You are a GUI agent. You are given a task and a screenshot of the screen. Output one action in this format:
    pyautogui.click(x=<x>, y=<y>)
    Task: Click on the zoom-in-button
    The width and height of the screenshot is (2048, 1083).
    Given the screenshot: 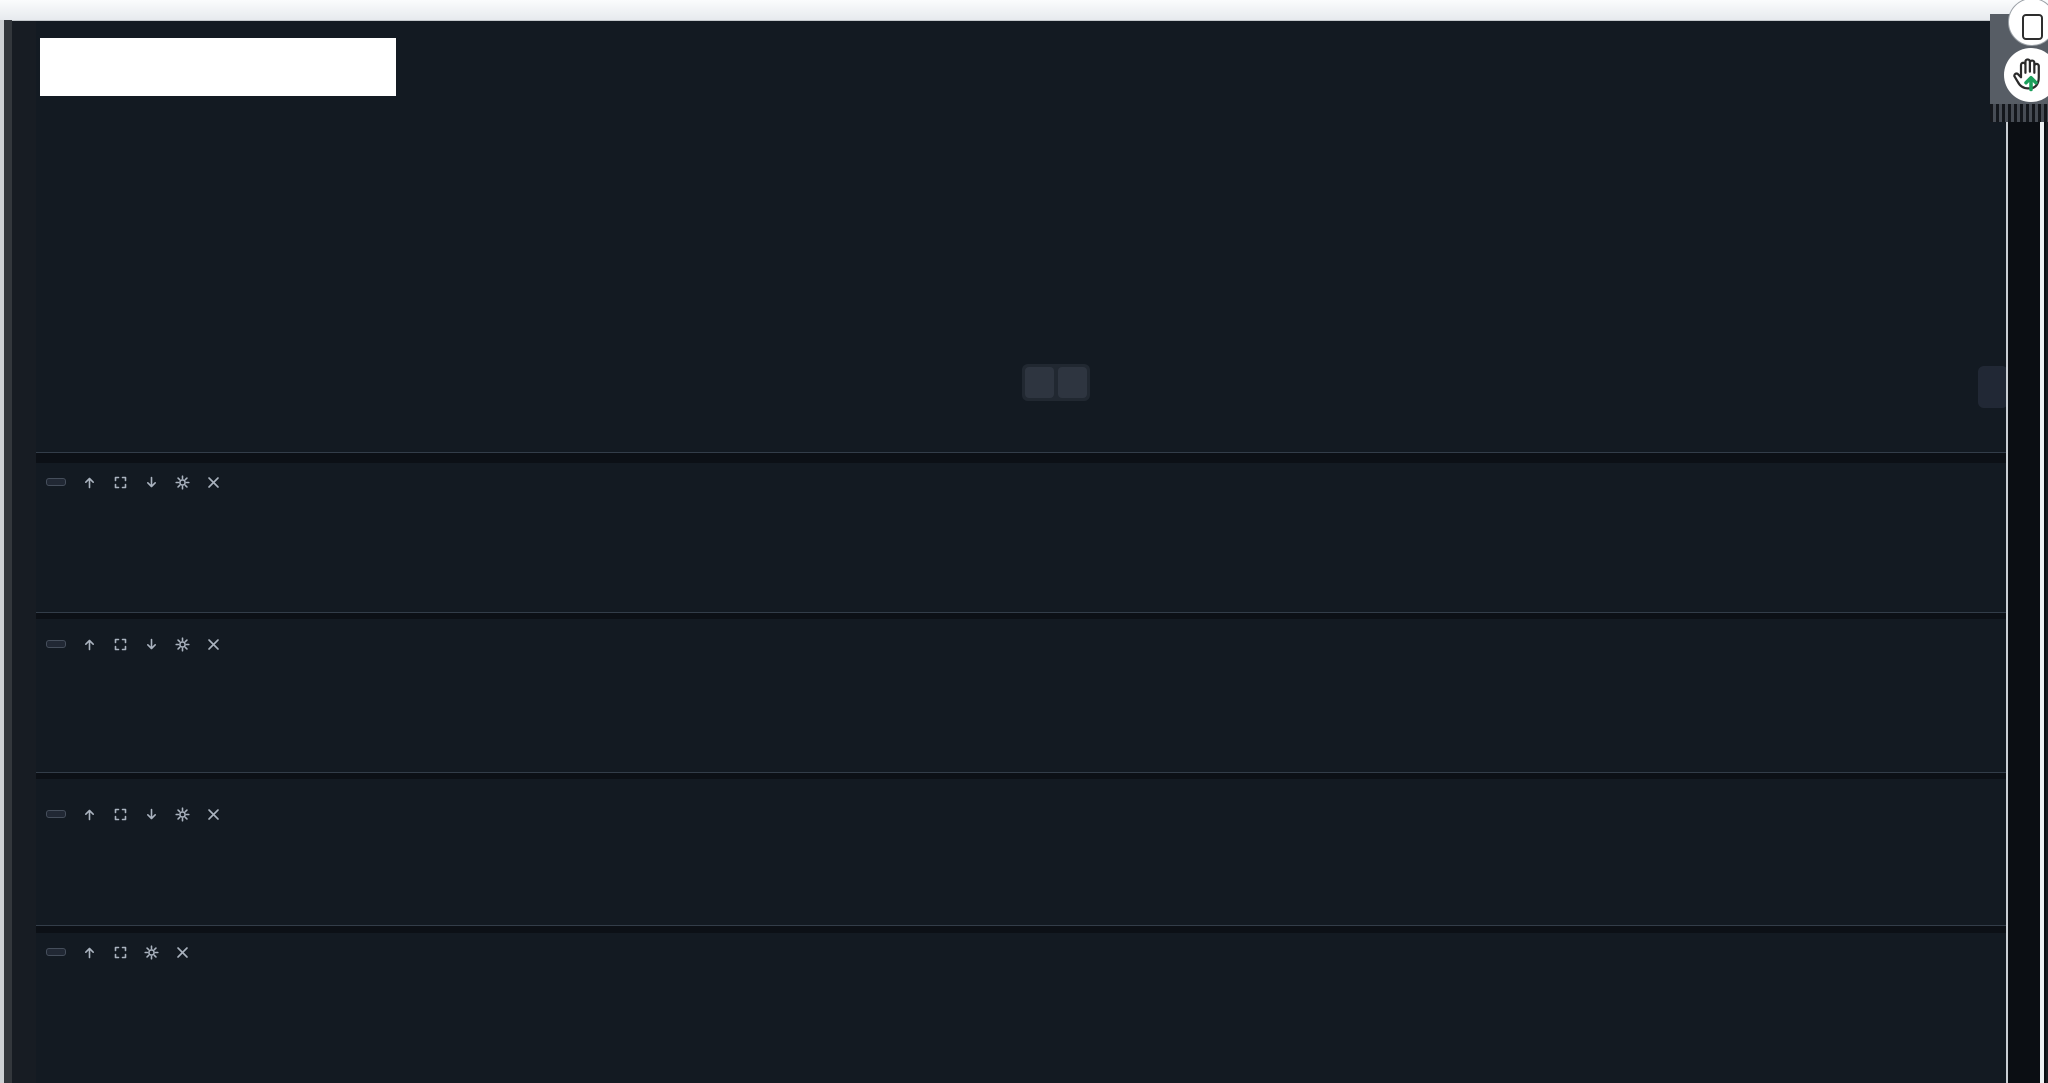 What is the action you would take?
    pyautogui.click(x=1072, y=382)
    